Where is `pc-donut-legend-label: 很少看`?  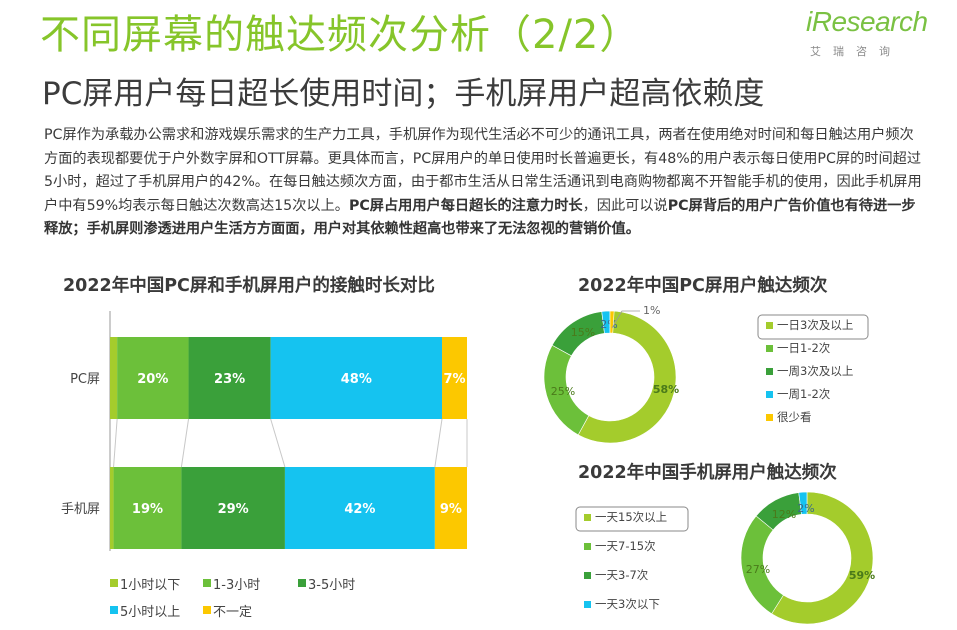 pc-donut-legend-label: 很少看 is located at coordinates (794, 417).